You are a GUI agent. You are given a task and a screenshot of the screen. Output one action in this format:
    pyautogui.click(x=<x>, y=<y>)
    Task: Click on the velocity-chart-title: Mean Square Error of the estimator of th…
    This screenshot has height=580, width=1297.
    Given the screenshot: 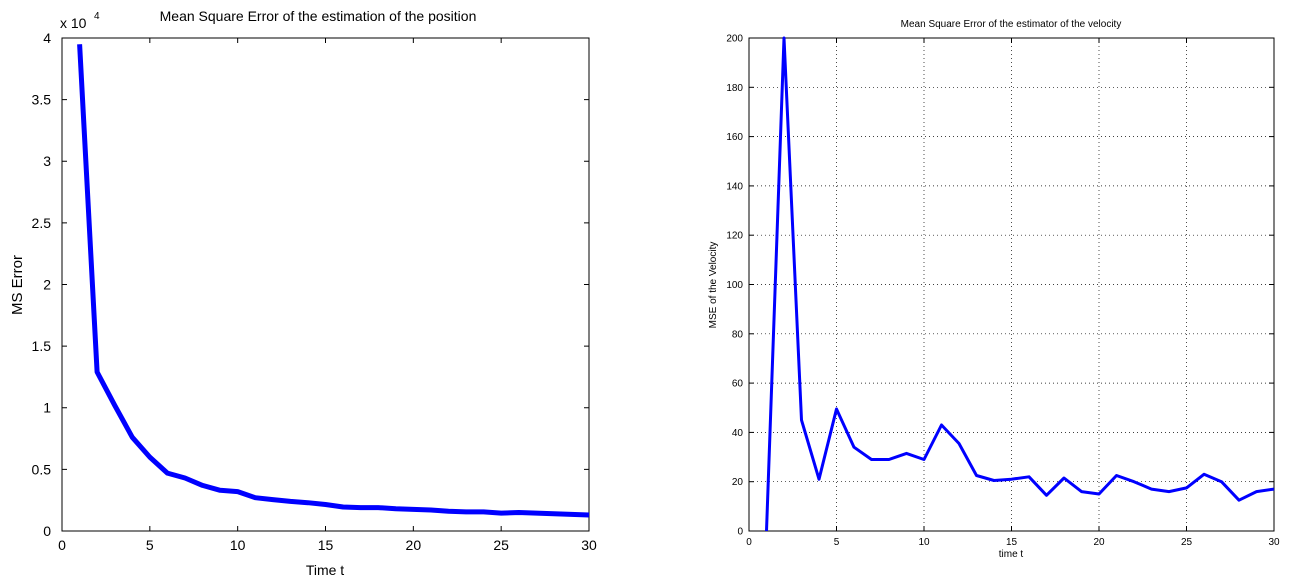 What is the action you would take?
    pyautogui.click(x=1011, y=24)
    